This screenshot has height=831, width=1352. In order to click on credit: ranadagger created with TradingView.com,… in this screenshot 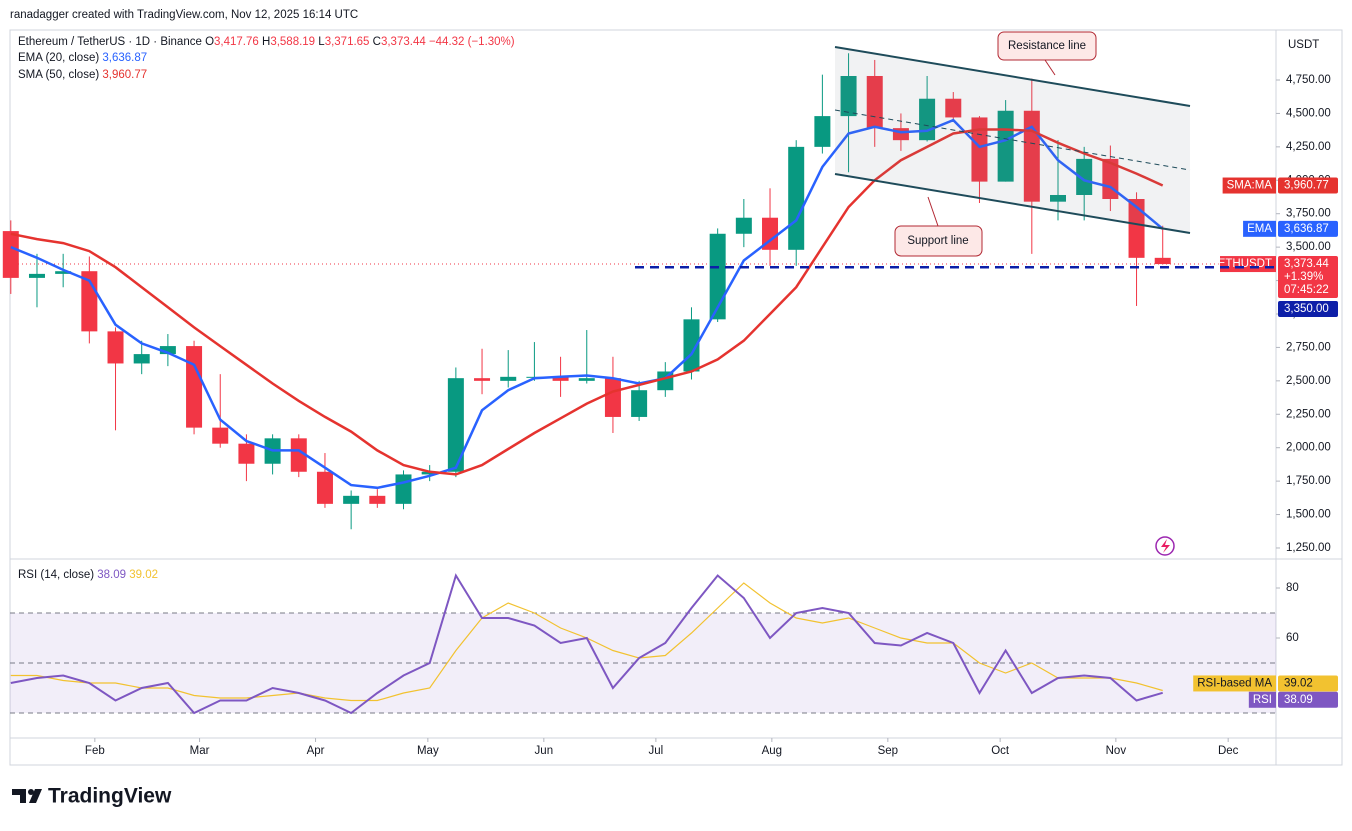, I will do `click(184, 15)`.